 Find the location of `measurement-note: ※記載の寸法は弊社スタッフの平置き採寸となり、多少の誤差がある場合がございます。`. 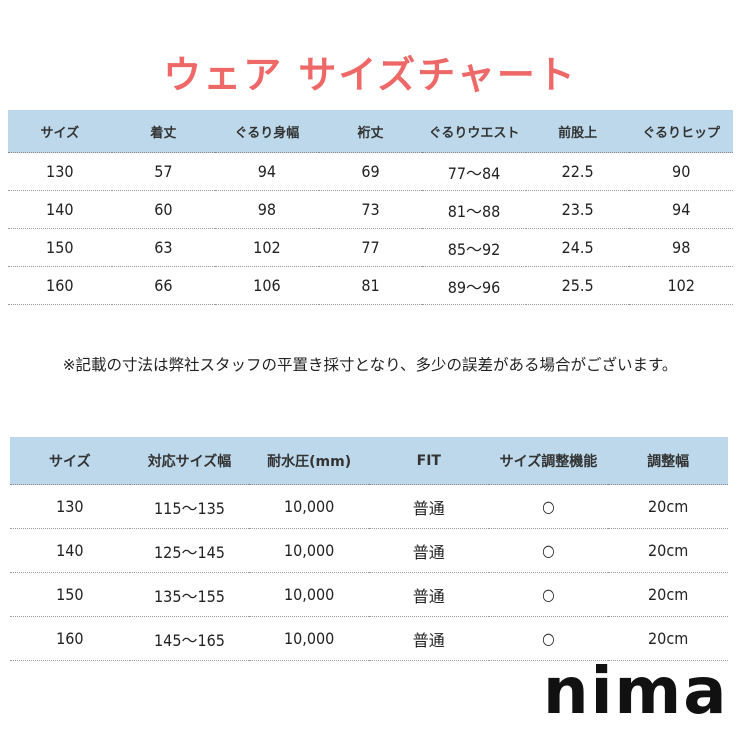

measurement-note: ※記載の寸法は弊社スタッフの平置き採寸となり、多少の誤差がある場合がございます。 is located at coordinates (370, 365).